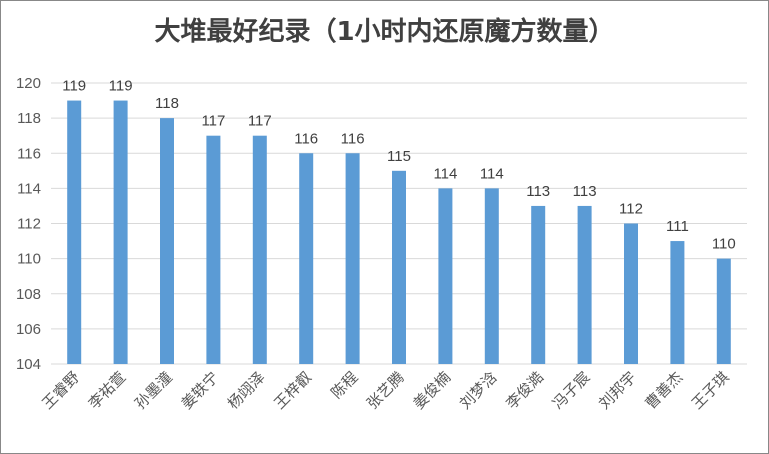  I want to click on x-tick-label: 王梓叡, so click(292, 390).